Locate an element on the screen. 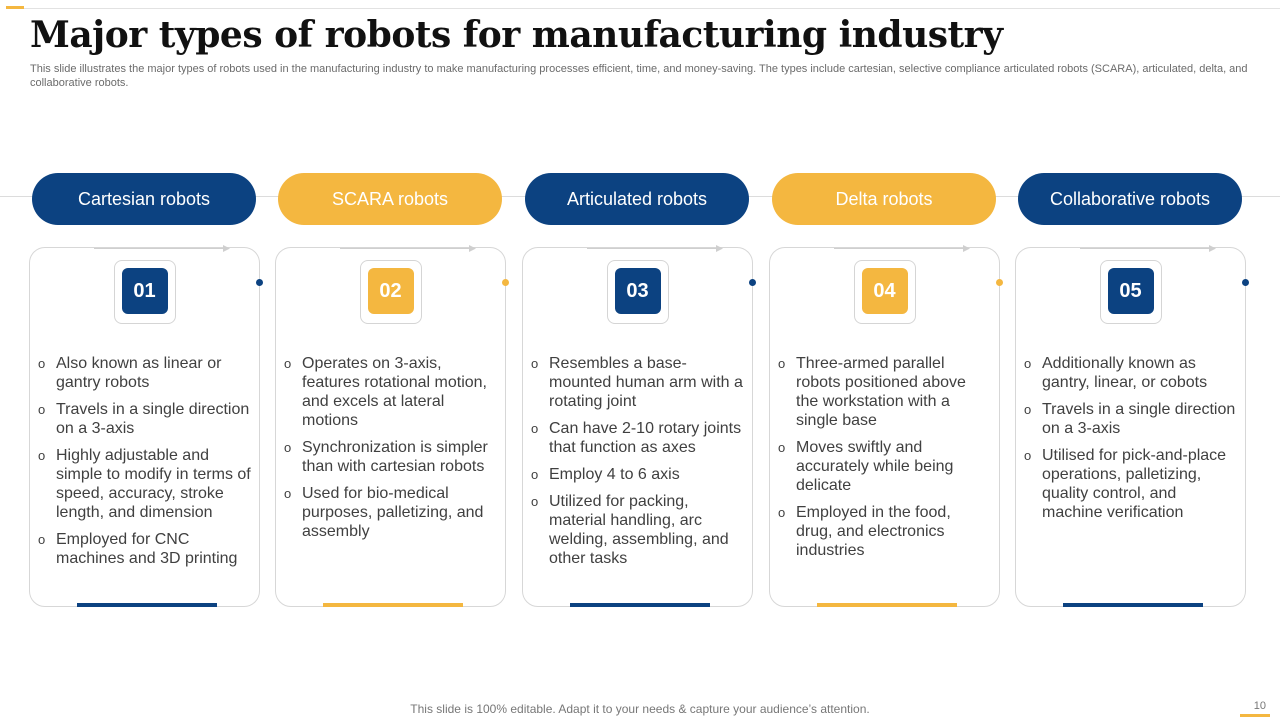 The height and width of the screenshot is (720, 1280). feature-item: o Employ 4 to 6 axis is located at coordinates (637, 474).